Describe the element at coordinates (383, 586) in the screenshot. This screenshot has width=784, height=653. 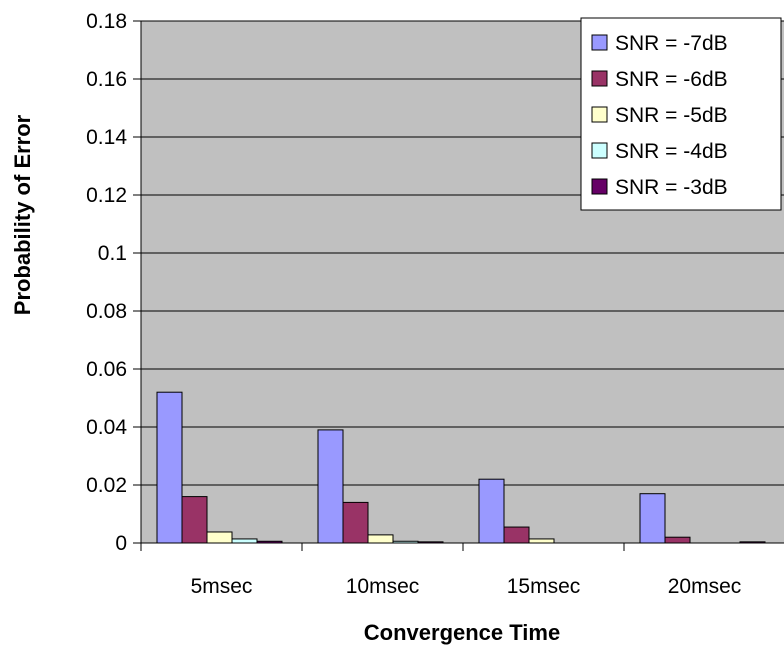
I see `x-tick-label: 10msec` at that location.